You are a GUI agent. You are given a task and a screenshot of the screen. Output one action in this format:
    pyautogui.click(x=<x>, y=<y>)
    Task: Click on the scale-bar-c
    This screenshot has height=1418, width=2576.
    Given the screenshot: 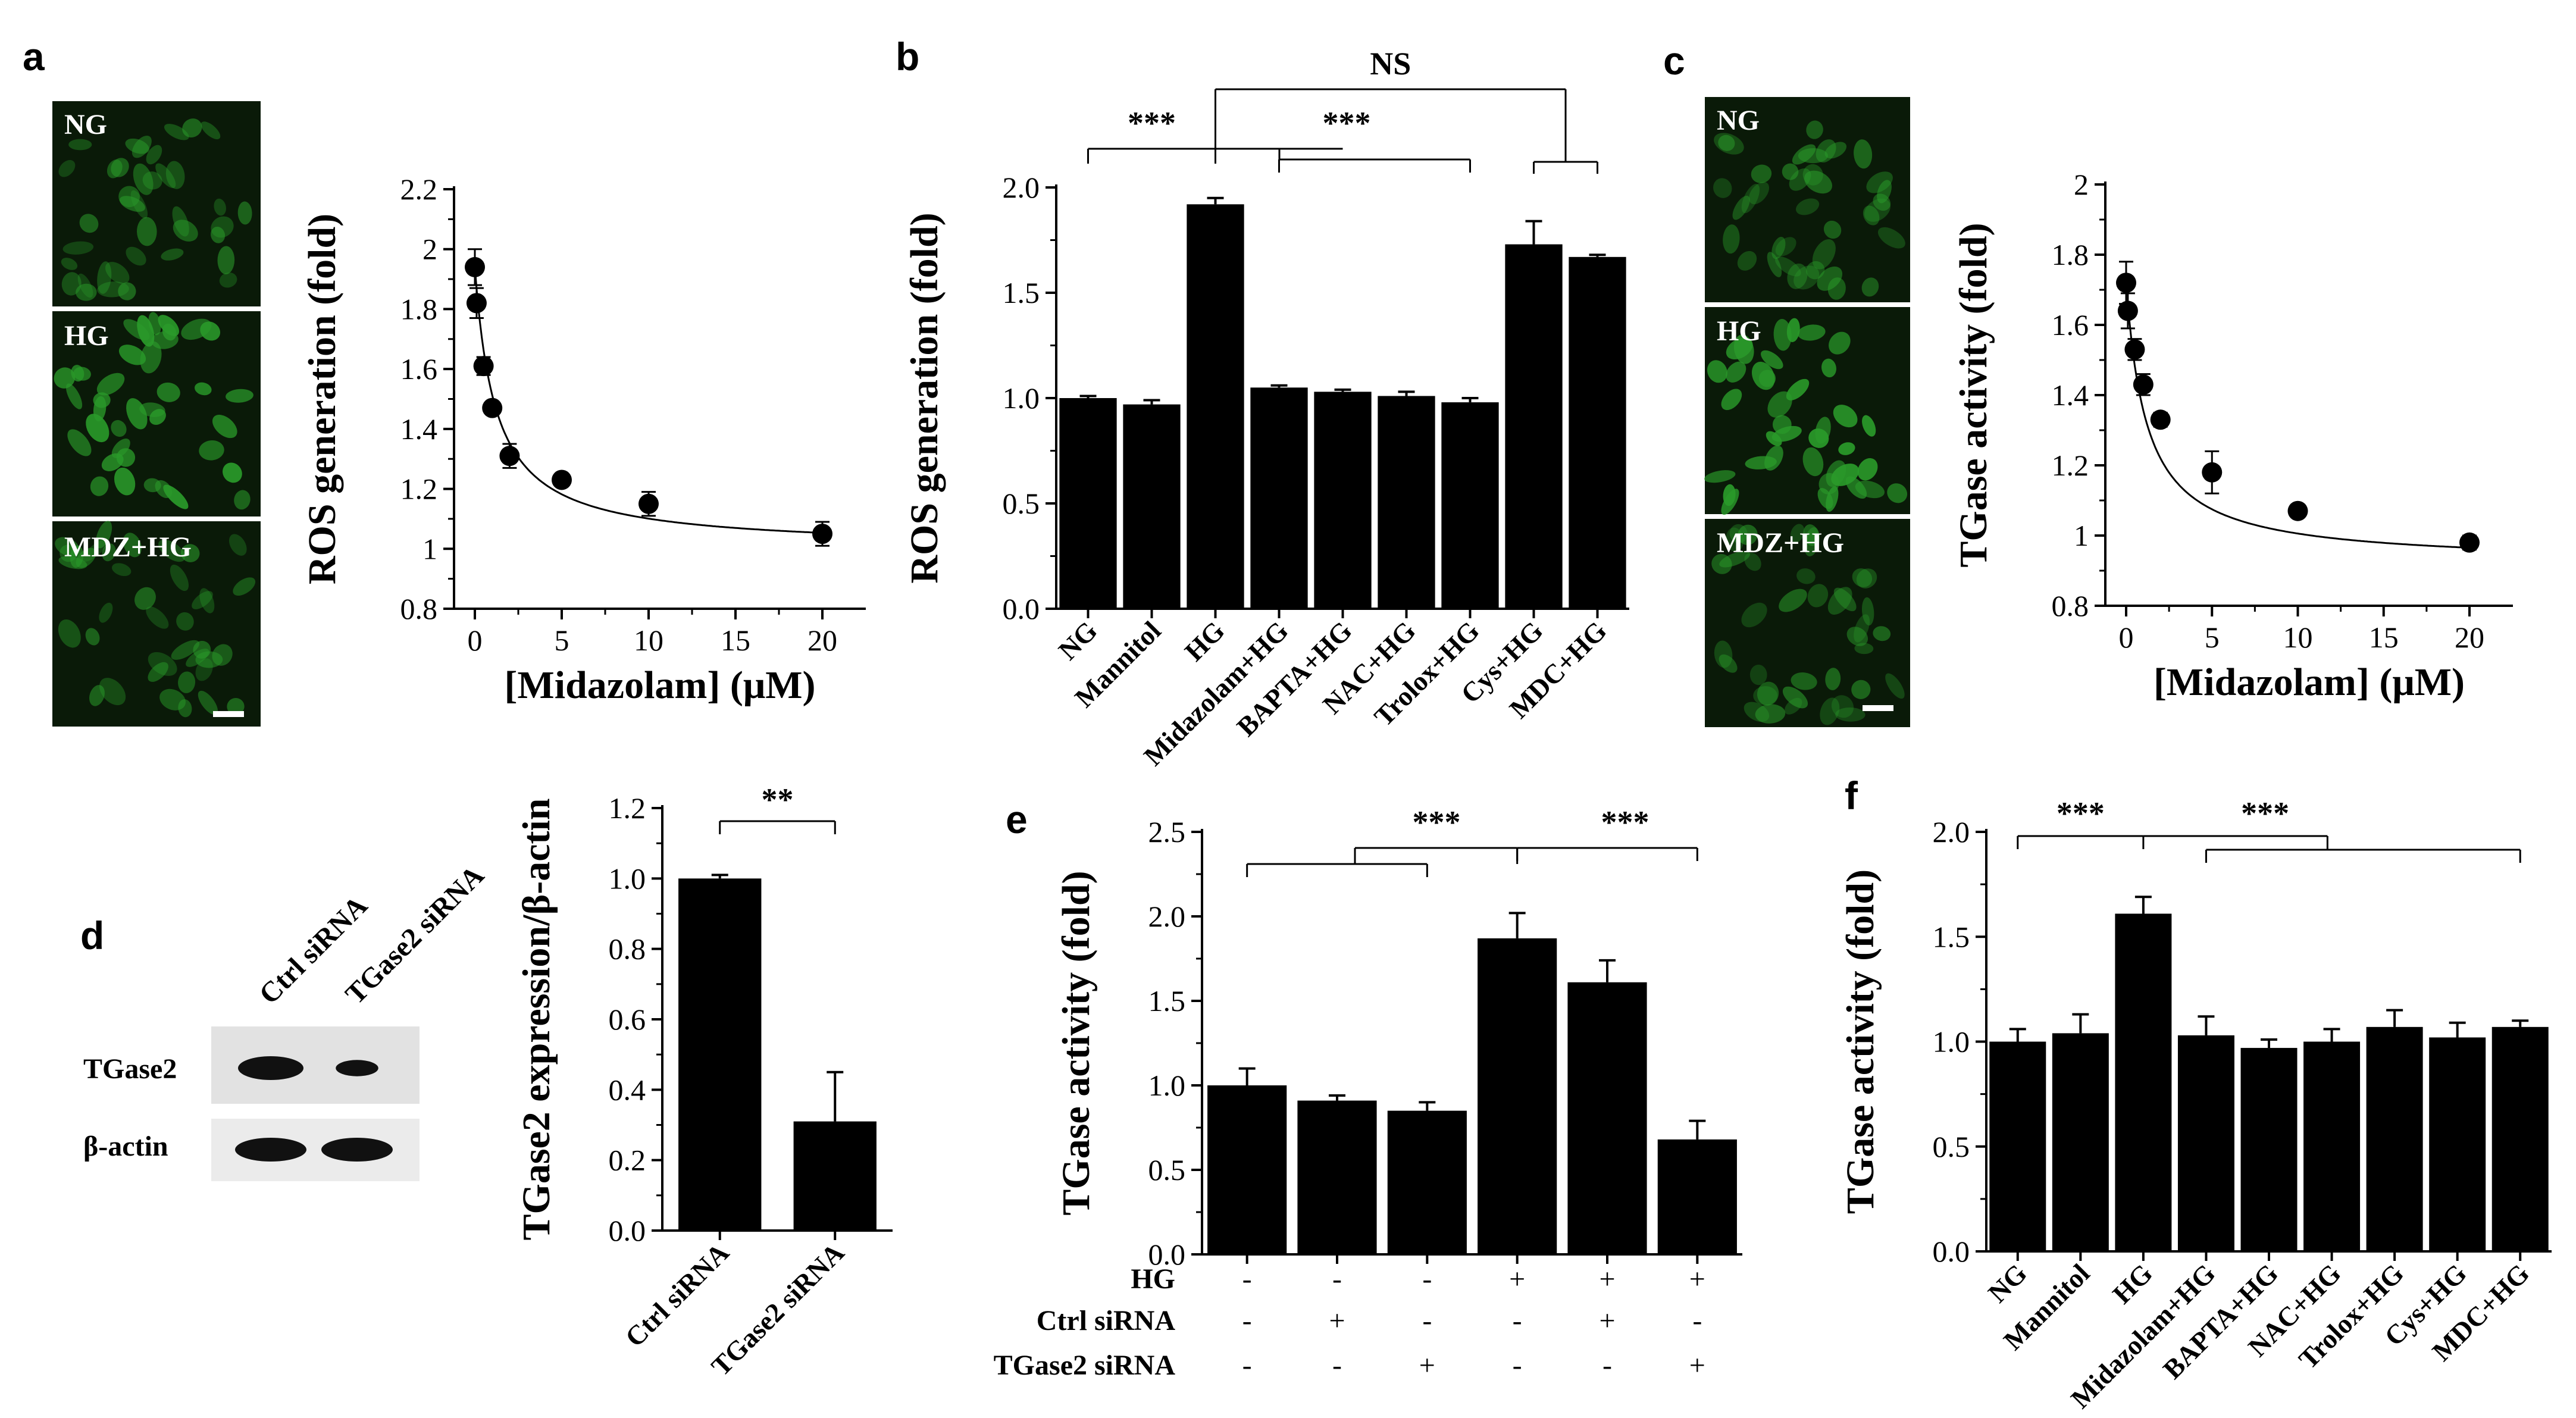 What is the action you would take?
    pyautogui.click(x=1878, y=708)
    